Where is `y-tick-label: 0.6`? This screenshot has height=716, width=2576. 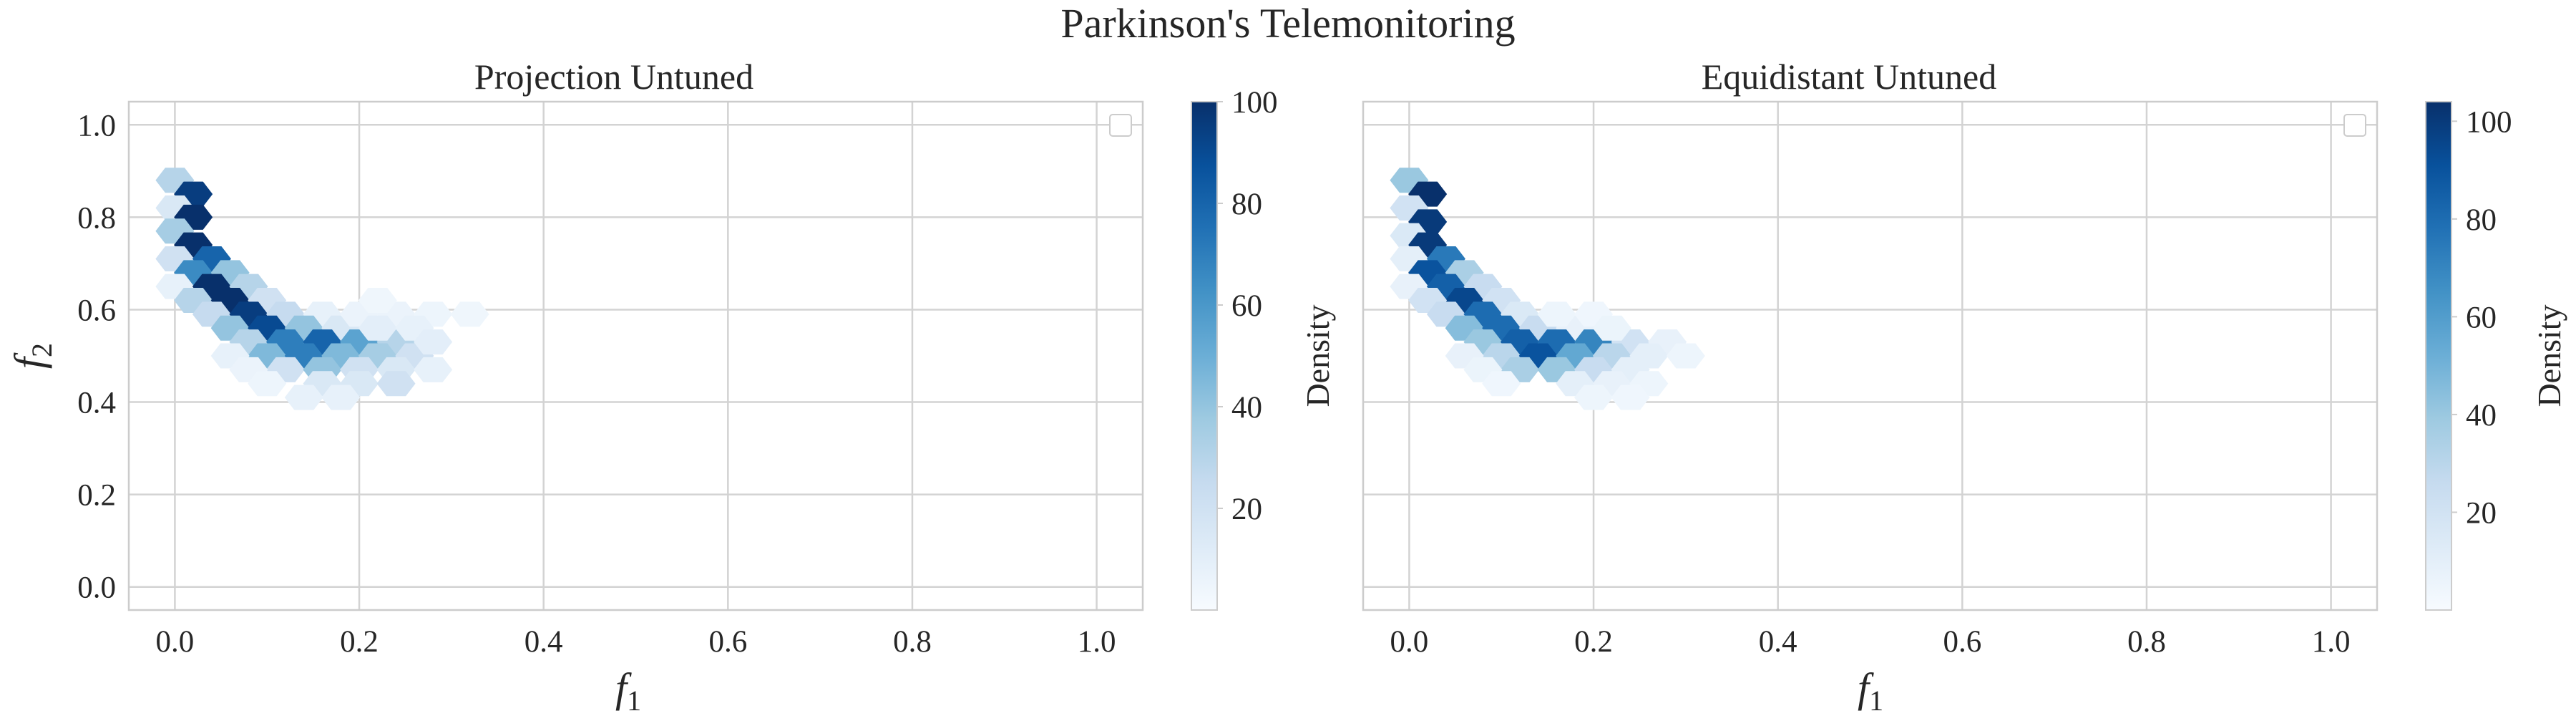
y-tick-label: 0.6 is located at coordinates (96, 310).